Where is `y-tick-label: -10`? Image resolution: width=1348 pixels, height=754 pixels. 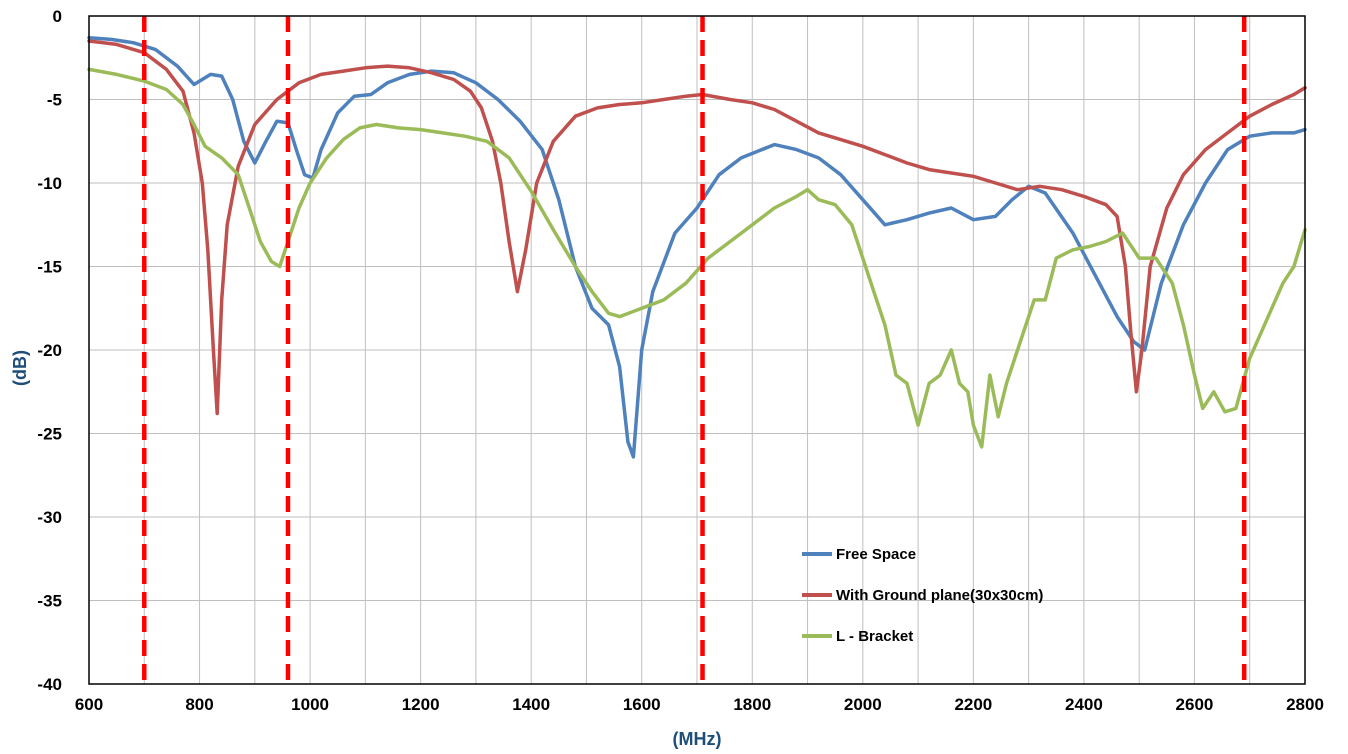 y-tick-label: -10 is located at coordinates (49, 183).